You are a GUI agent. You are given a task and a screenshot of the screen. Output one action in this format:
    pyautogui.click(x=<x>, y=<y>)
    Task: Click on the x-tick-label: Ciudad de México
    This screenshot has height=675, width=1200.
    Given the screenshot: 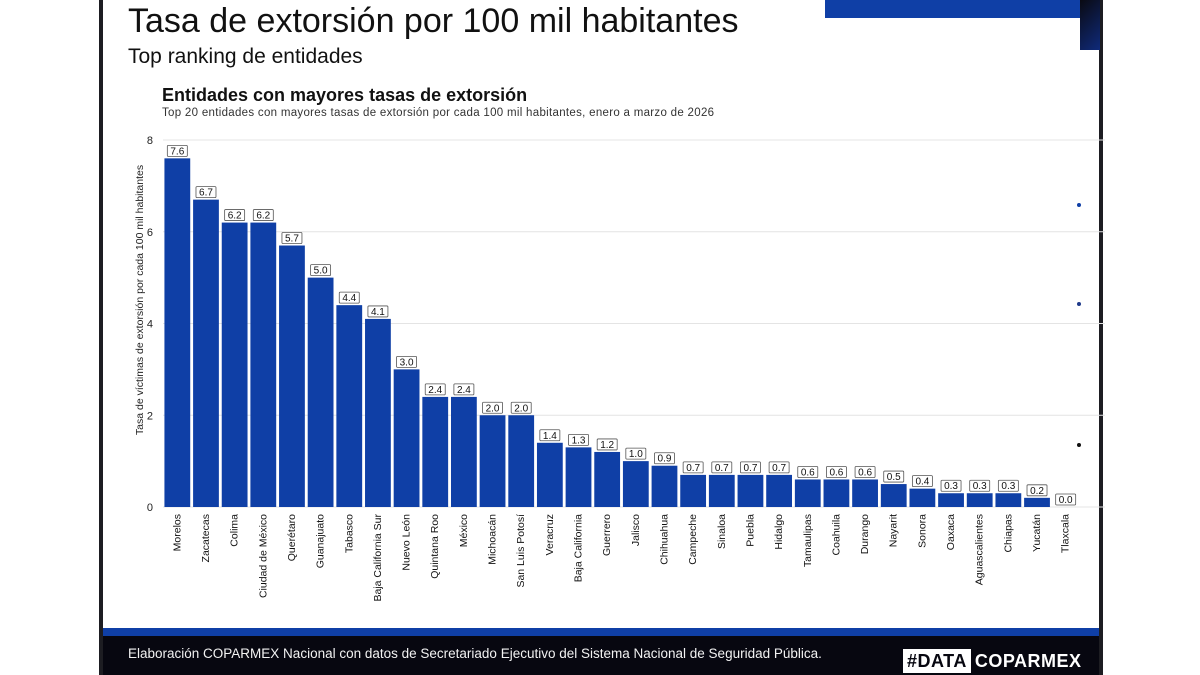 What is the action you would take?
    pyautogui.click(x=263, y=556)
    